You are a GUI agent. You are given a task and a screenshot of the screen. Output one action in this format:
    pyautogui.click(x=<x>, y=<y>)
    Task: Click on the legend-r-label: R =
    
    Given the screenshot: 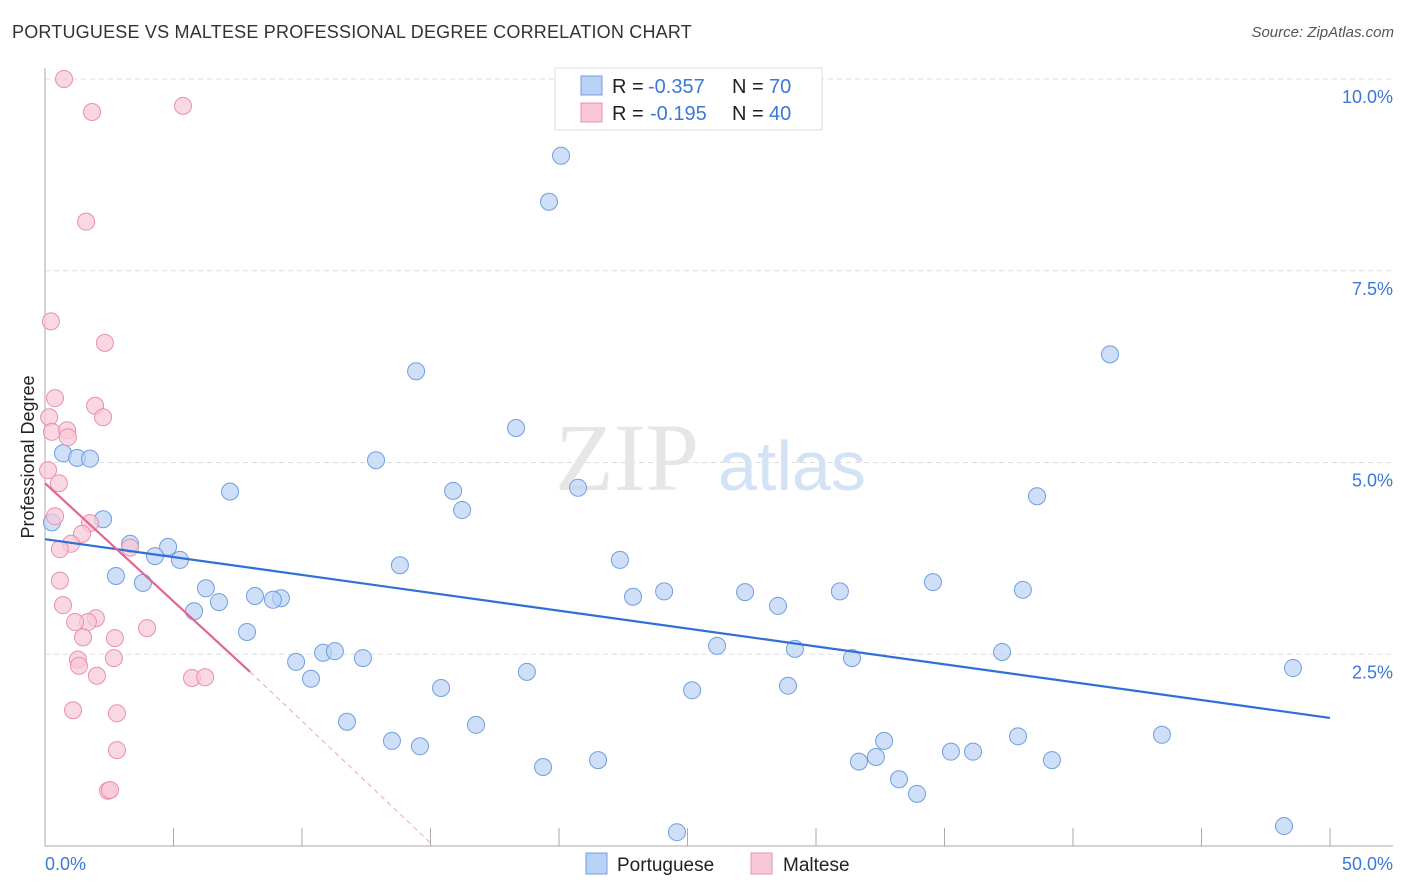 What is the action you would take?
    pyautogui.click(x=628, y=87)
    